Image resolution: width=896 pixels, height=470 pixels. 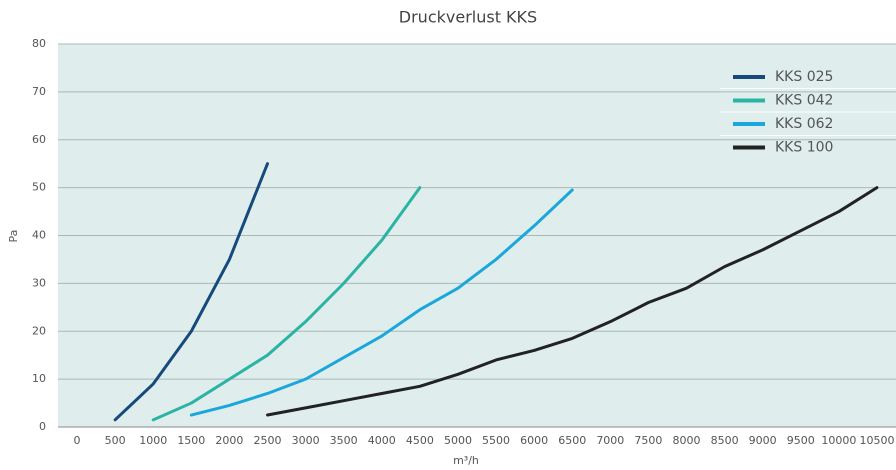 What do you see at coordinates (572, 440) in the screenshot?
I see `x-tick-label: 6500` at bounding box center [572, 440].